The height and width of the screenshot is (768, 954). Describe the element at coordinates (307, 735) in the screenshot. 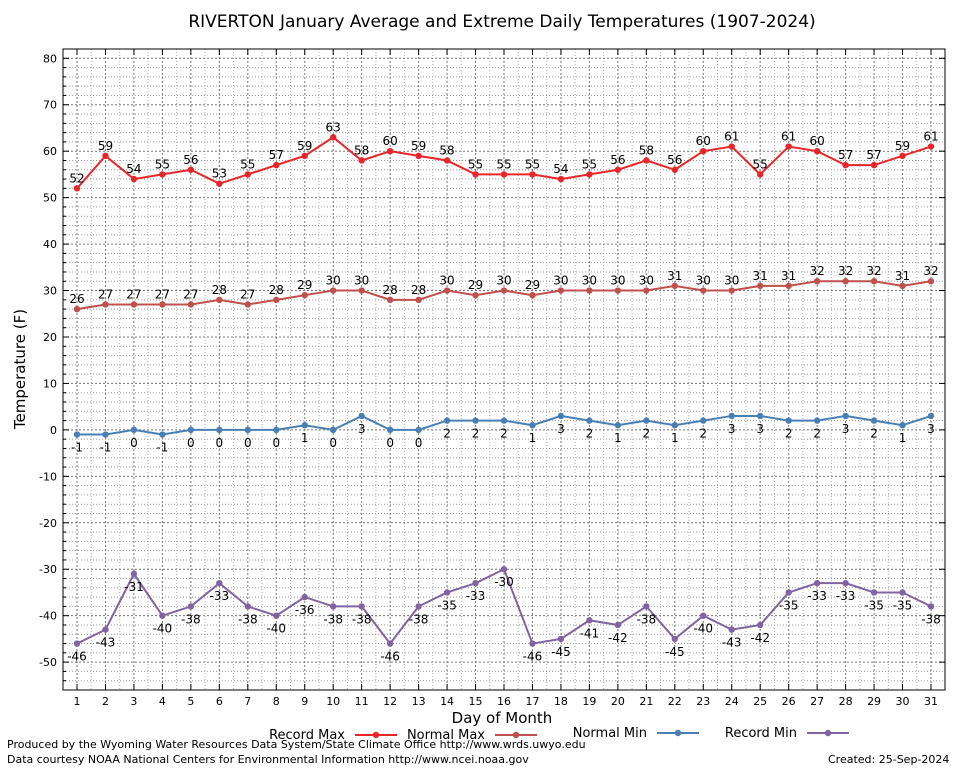

I see `legend-label: Record Max` at that location.